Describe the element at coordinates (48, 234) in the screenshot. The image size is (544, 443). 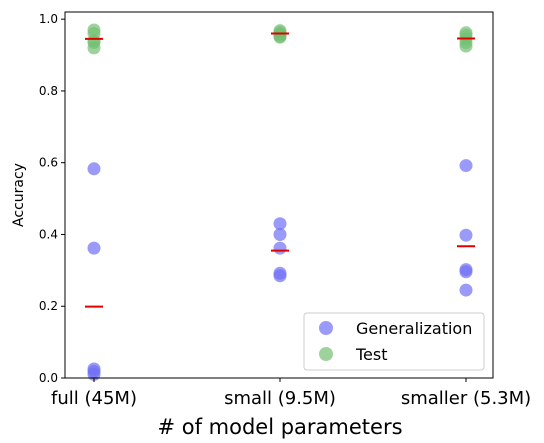
I see `y-tick-label: 0.4` at that location.